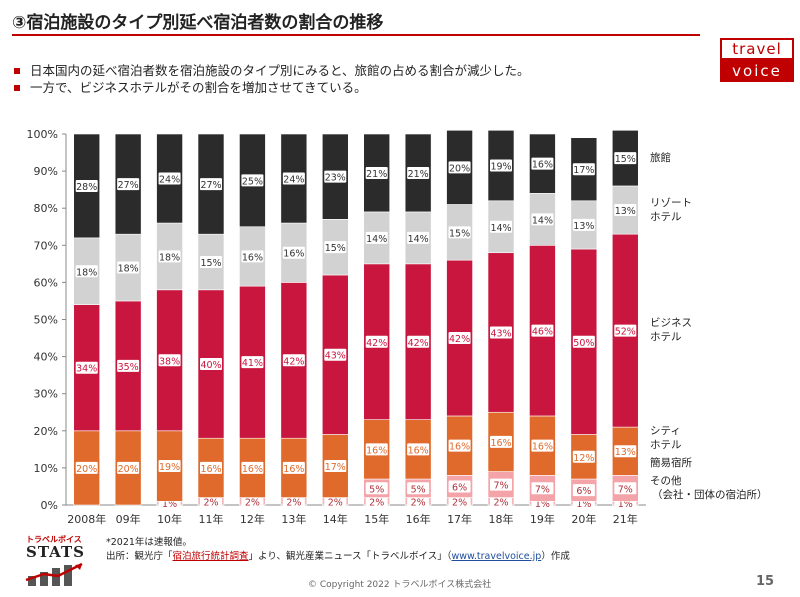 This screenshot has width=800, height=597. I want to click on series-label: 簡易宿所, so click(671, 462).